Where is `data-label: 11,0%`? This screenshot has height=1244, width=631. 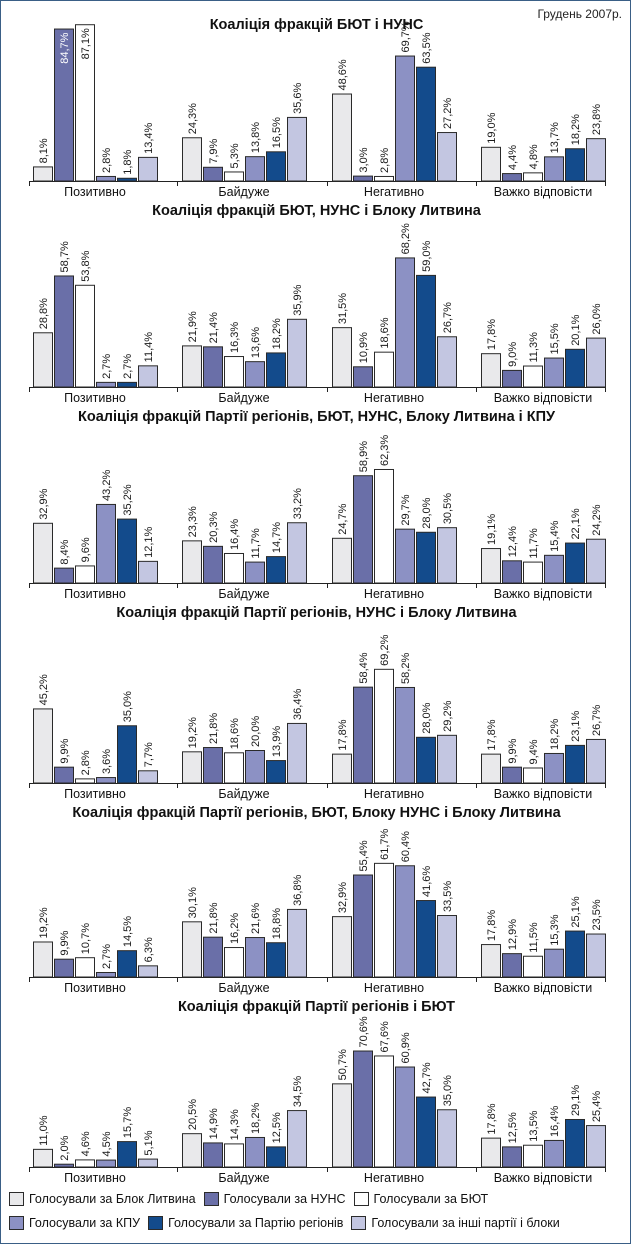 data-label: 11,0% is located at coordinates (44, 1130).